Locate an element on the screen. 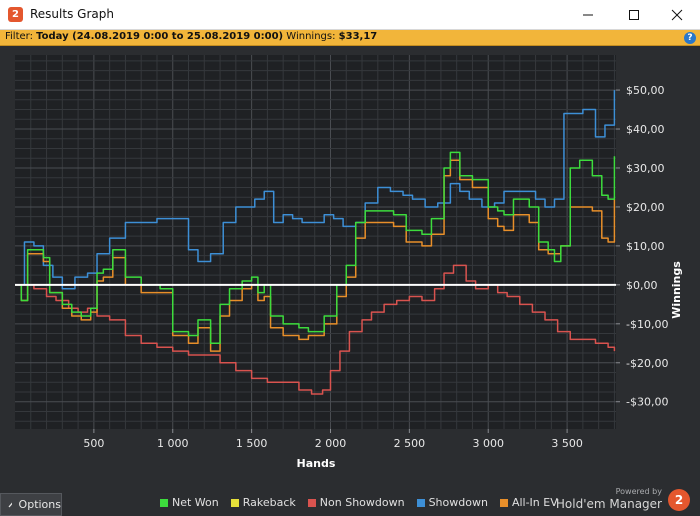 The image size is (700, 516). x-tick-label: 3 000 is located at coordinates (488, 443).